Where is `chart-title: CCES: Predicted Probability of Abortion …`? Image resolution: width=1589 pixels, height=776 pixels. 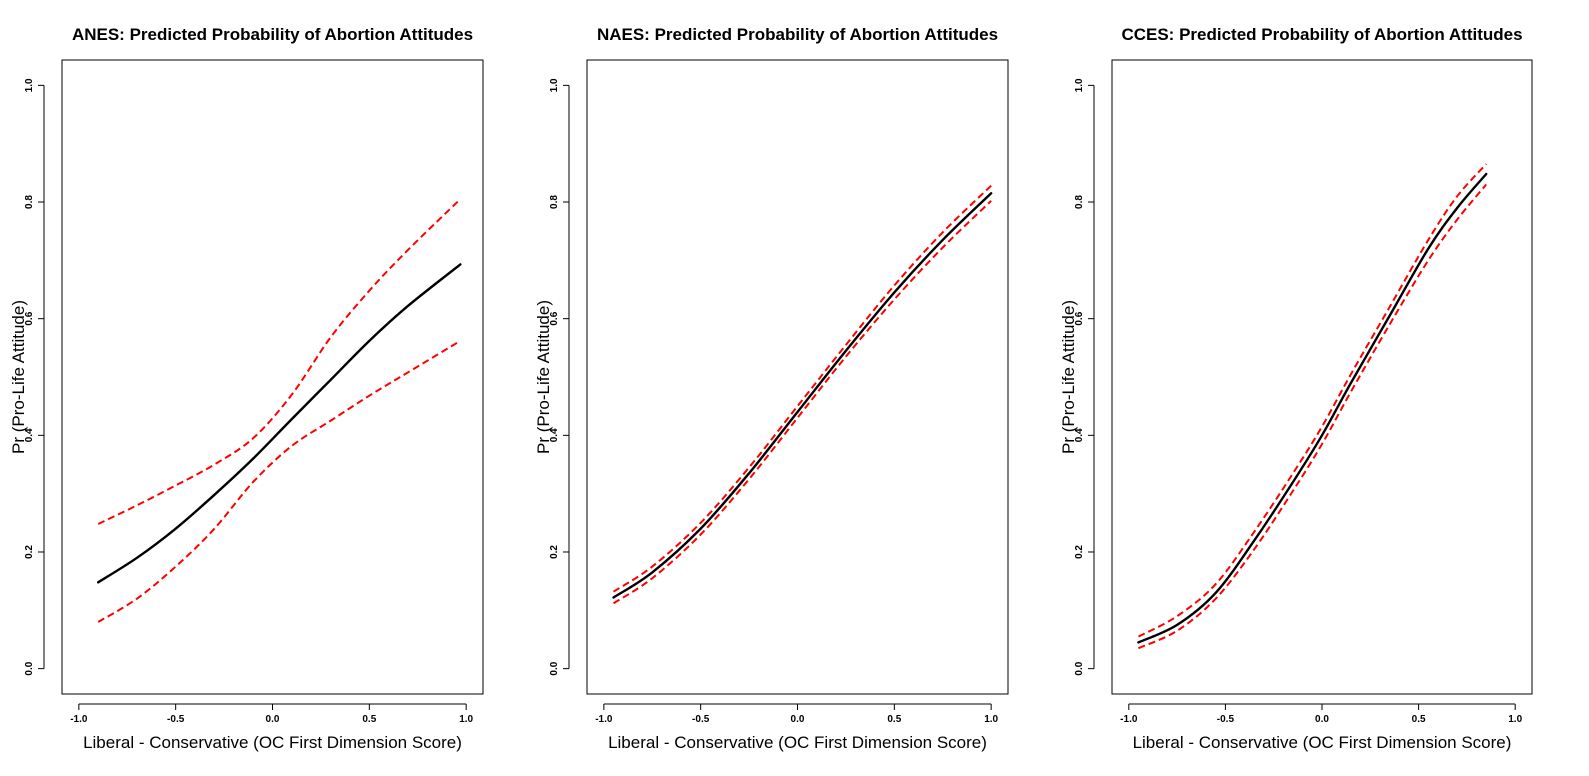
chart-title: CCES: Predicted Probability of Abortion … is located at coordinates (1321, 34).